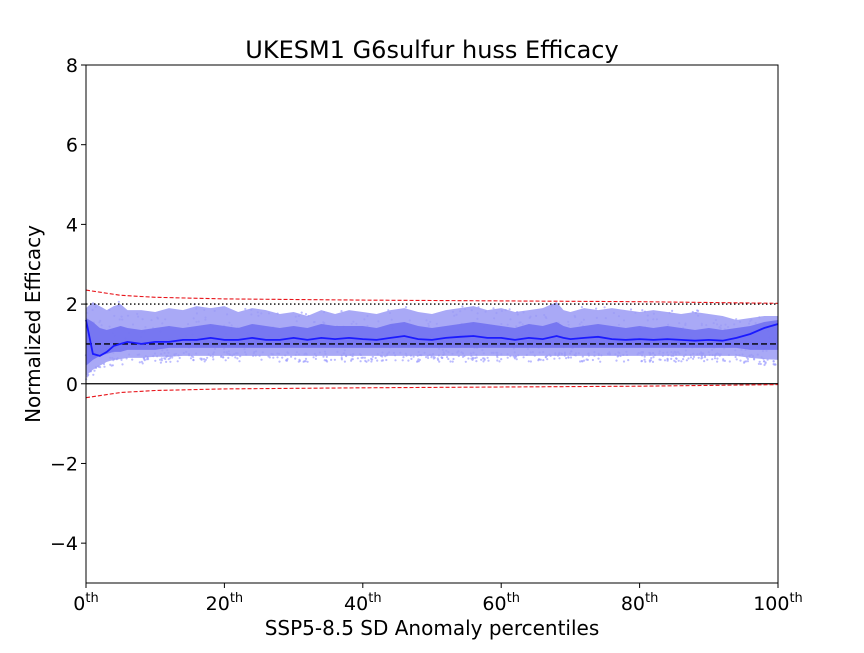 This screenshot has width=864, height=653. Describe the element at coordinates (438, 599) in the screenshot. I see `x-axis: 0th 20th 40th 60th 80th 100th` at that location.